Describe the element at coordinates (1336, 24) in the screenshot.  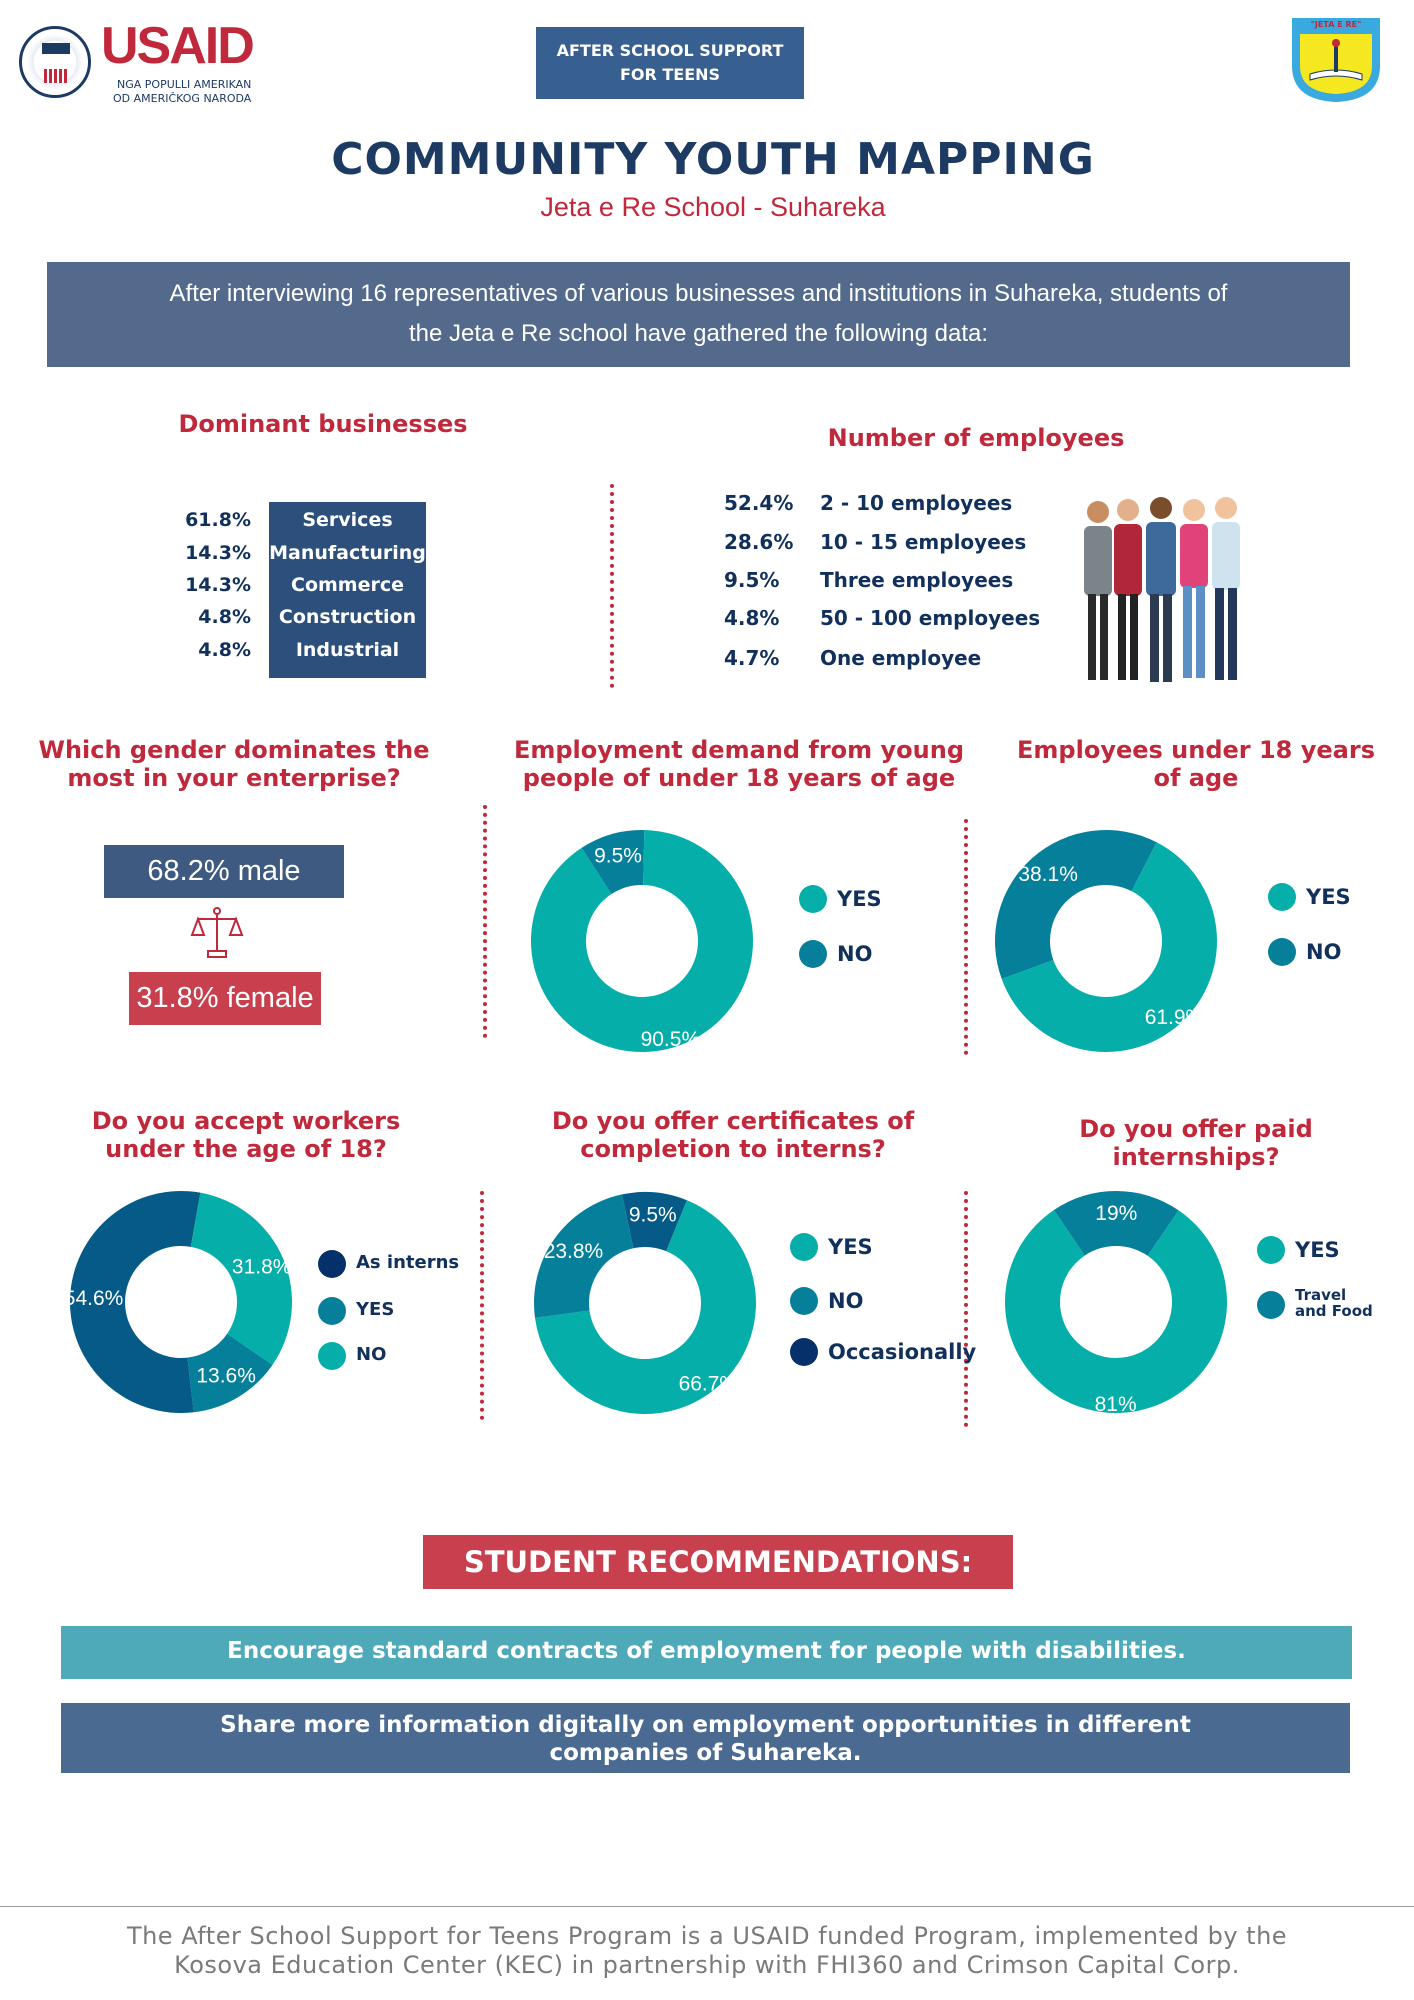
I see `school-logo-text: "JETA E RE"` at that location.